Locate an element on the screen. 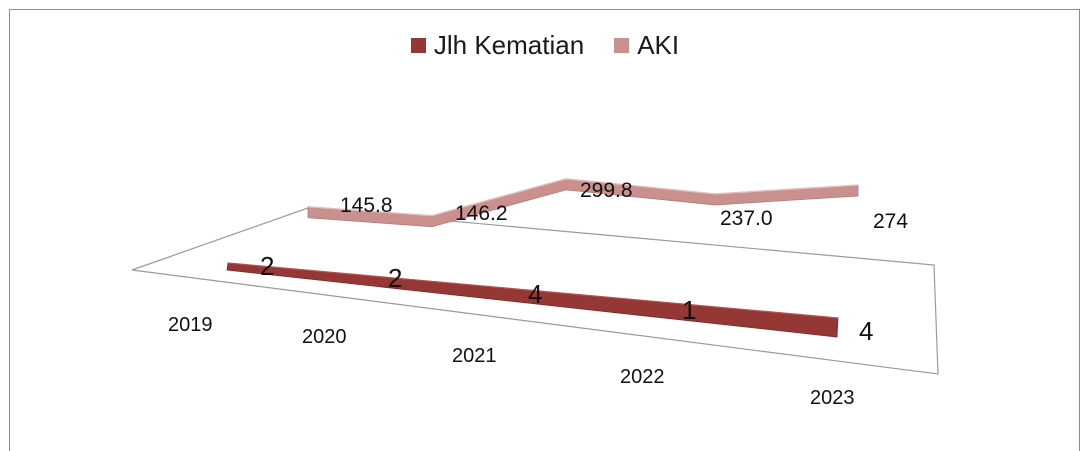 The height and width of the screenshot is (451, 1090). aki-data-label: 299.8 is located at coordinates (606, 190).